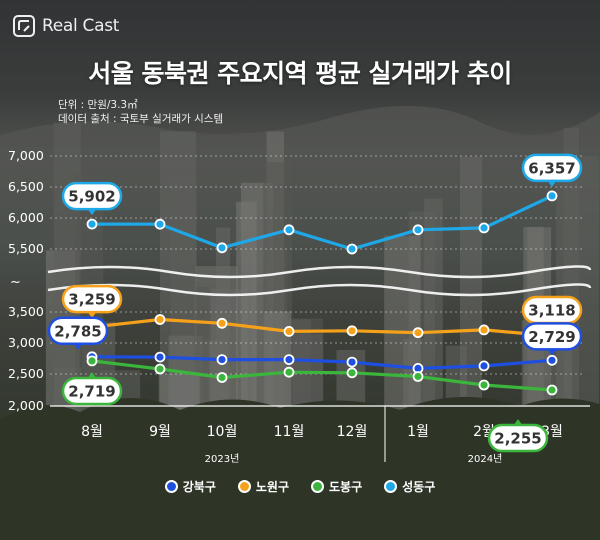 This screenshot has width=600, height=540. I want to click on data-label-성동구: 5,902, so click(92, 198).